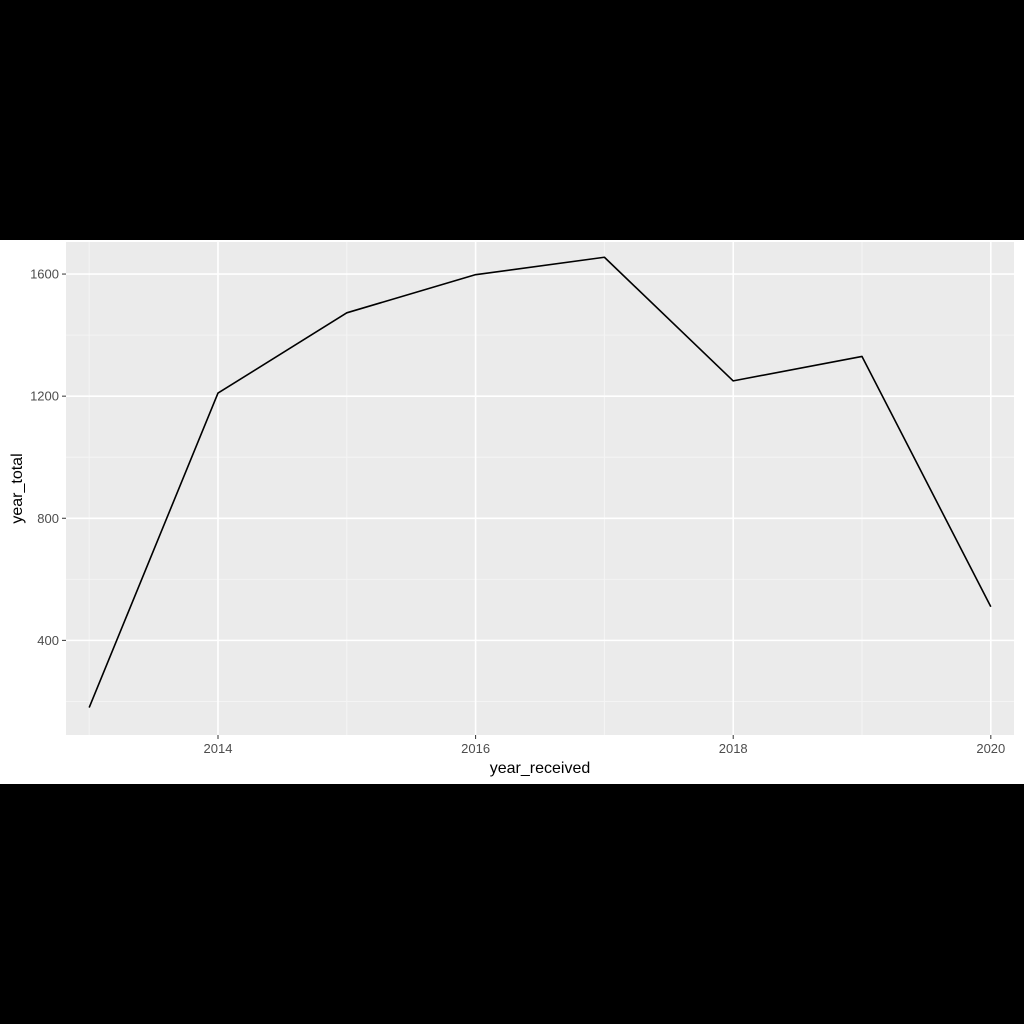 Image resolution: width=1024 pixels, height=1024 pixels. I want to click on x-tick-label: 2020, so click(990, 748).